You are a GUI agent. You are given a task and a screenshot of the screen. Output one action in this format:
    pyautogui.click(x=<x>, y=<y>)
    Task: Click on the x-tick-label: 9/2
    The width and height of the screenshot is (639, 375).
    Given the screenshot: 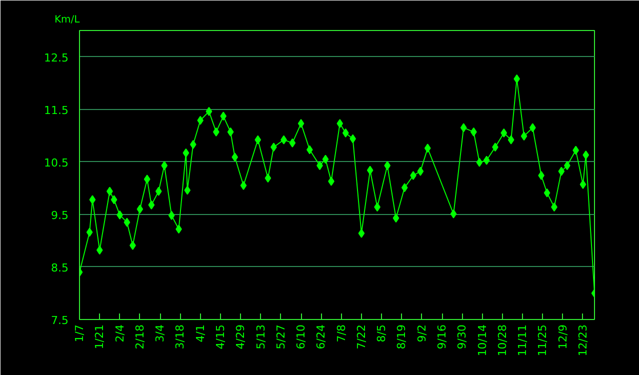 What is the action you would take?
    pyautogui.click(x=421, y=333)
    